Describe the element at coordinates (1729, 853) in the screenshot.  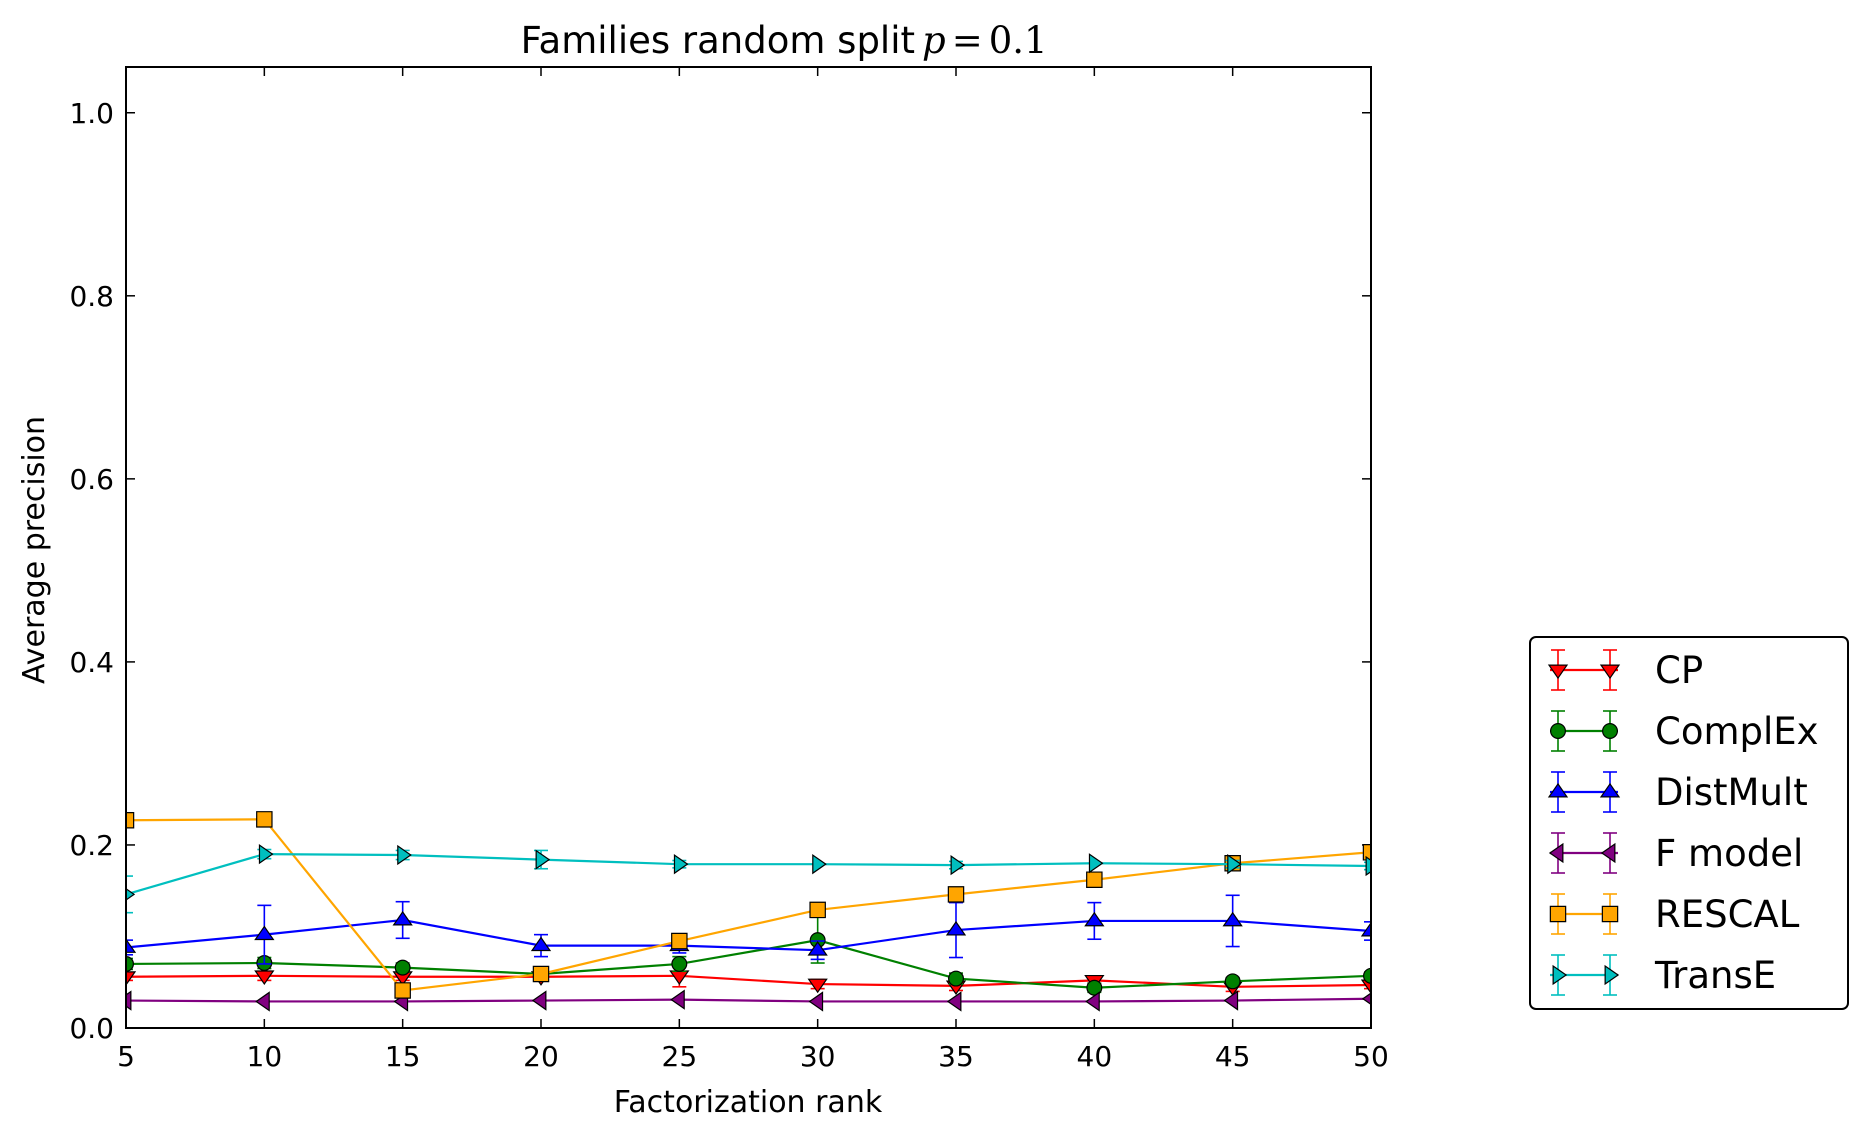
I see `legend-label: F model` at that location.